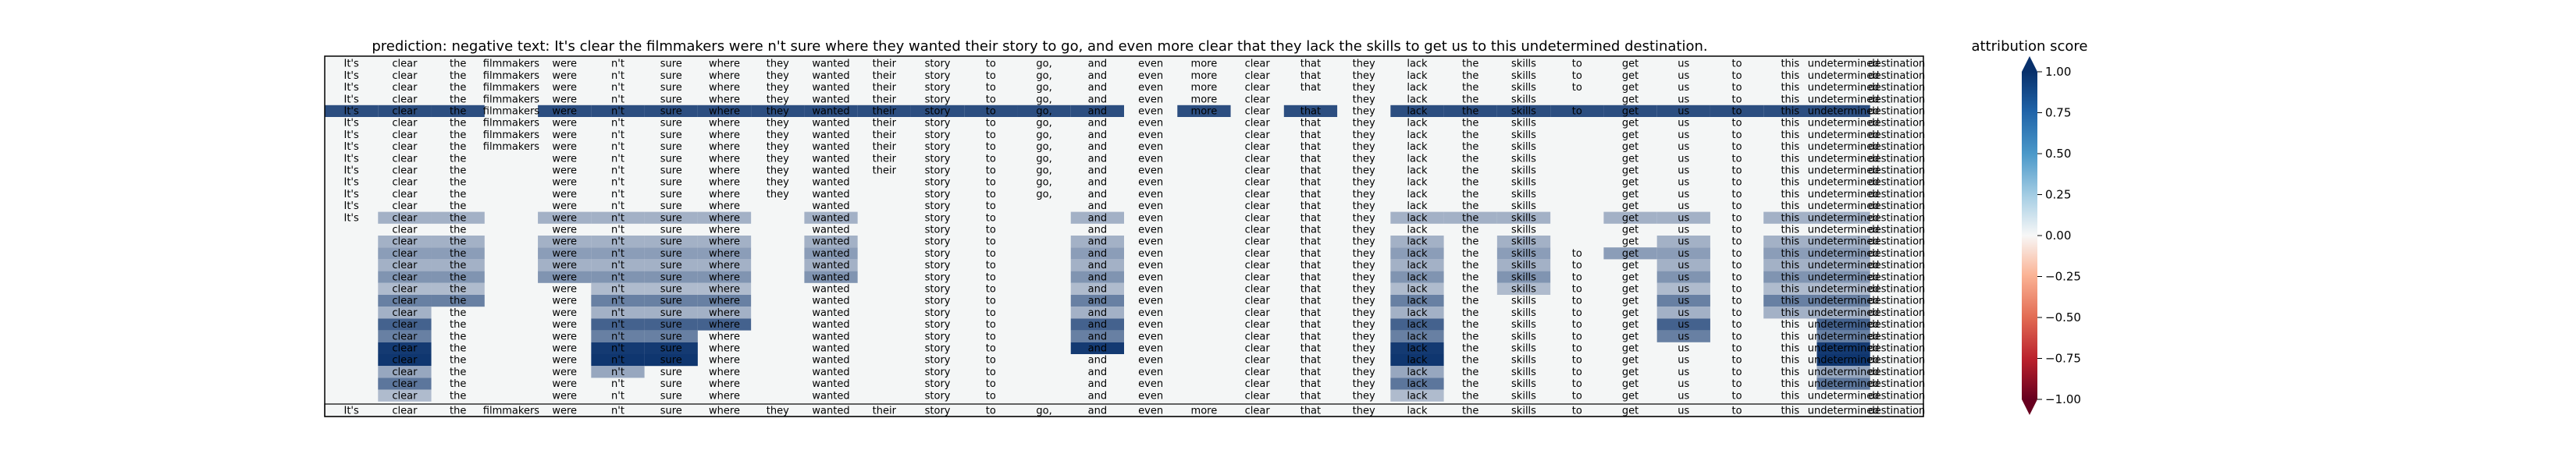 This screenshot has height=468, width=2576. Describe the element at coordinates (564, 412) in the screenshot. I see `reference-token-label: were` at that location.